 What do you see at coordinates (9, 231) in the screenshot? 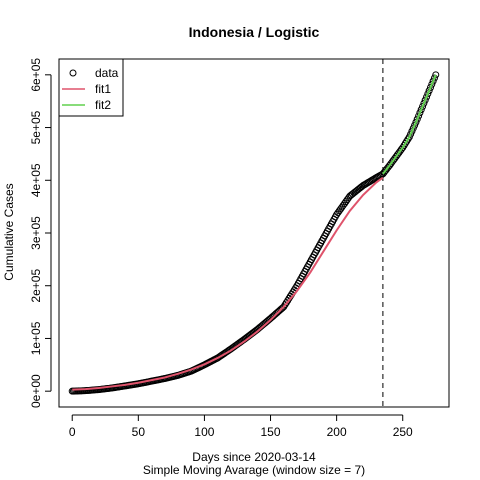
I see `y-axis-label: Cumulative Cases` at bounding box center [9, 231].